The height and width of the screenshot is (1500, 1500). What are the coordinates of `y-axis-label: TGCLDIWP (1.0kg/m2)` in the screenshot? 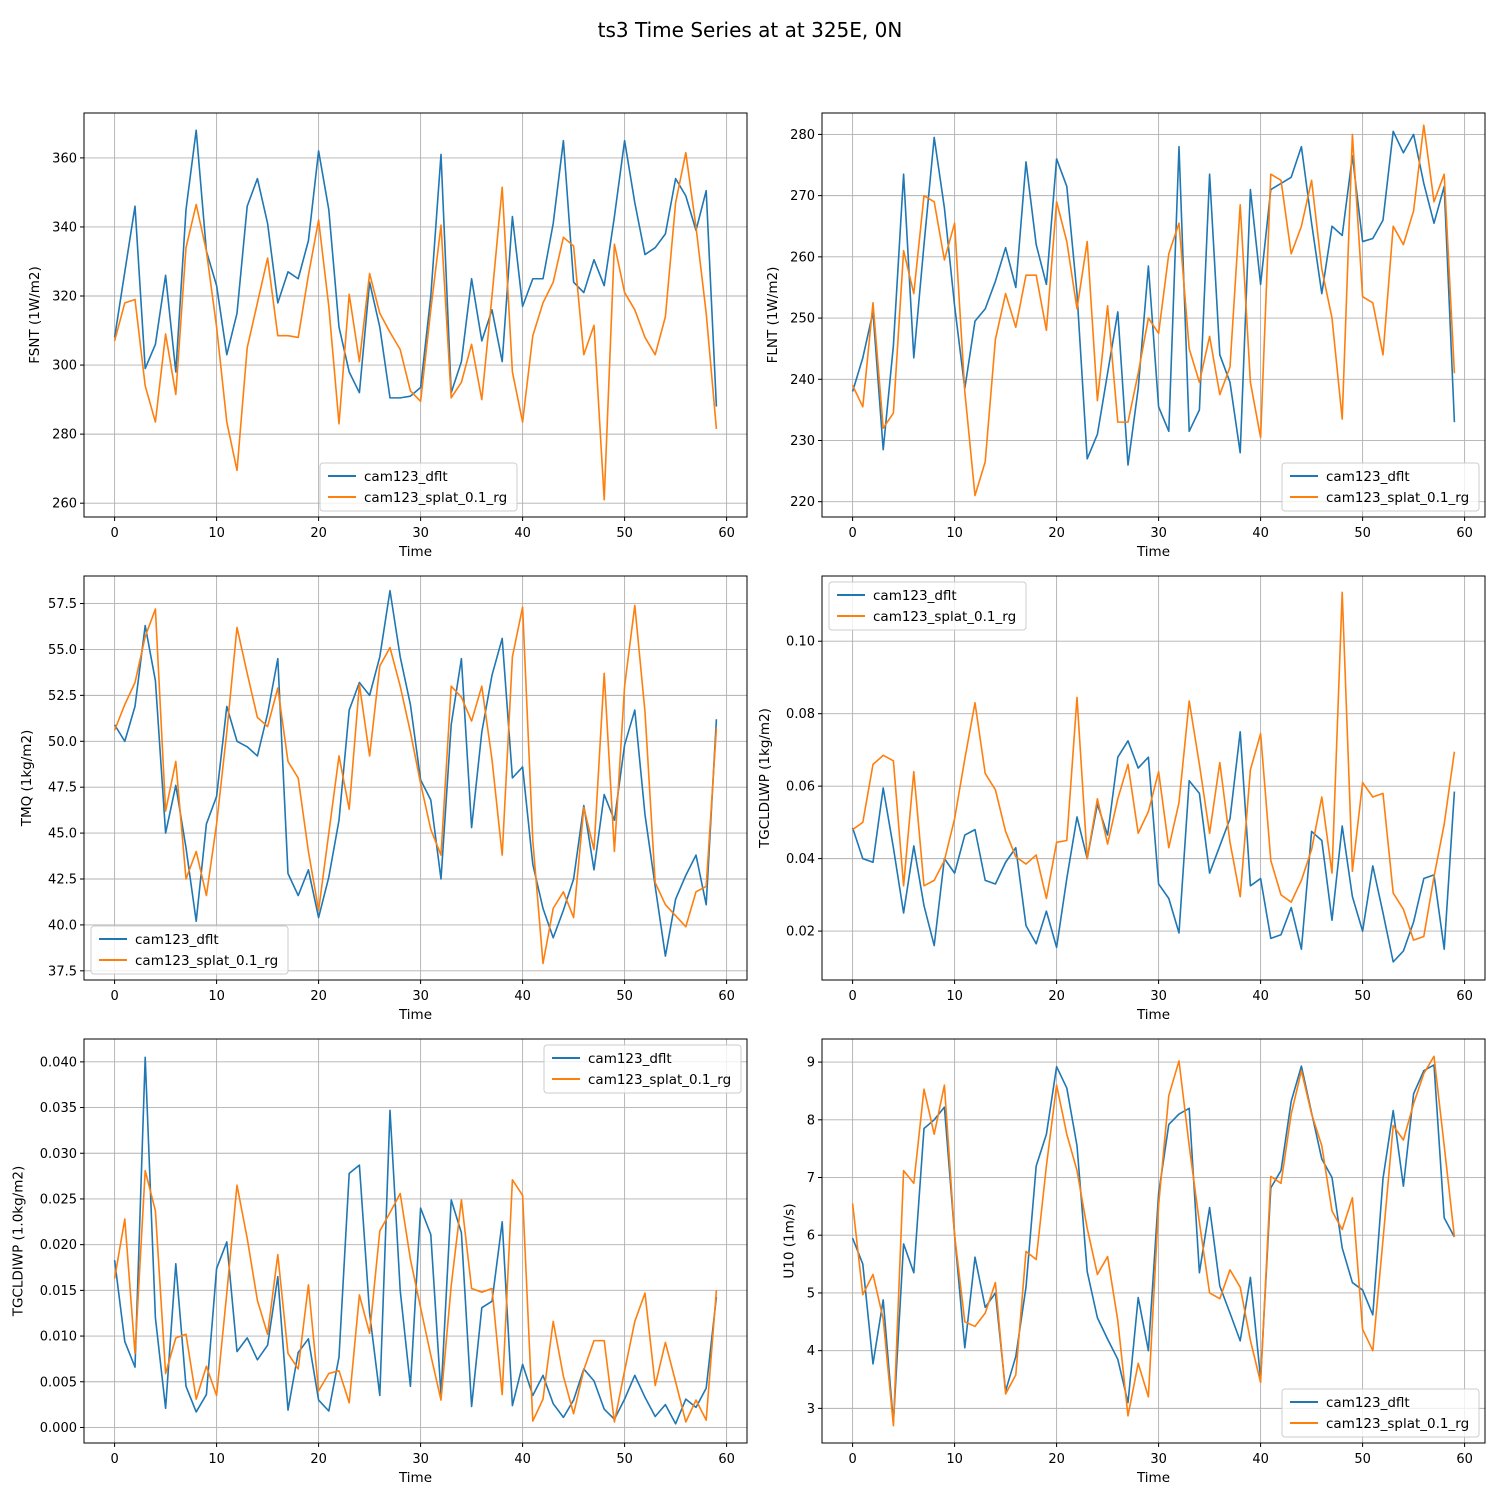 It's located at (19, 1242).